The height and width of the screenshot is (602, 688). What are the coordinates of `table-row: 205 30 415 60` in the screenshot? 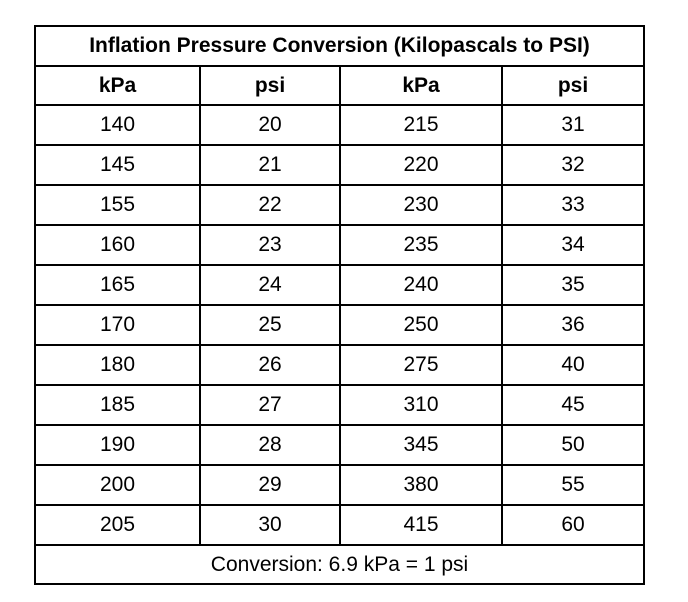 It's located at (339, 525).